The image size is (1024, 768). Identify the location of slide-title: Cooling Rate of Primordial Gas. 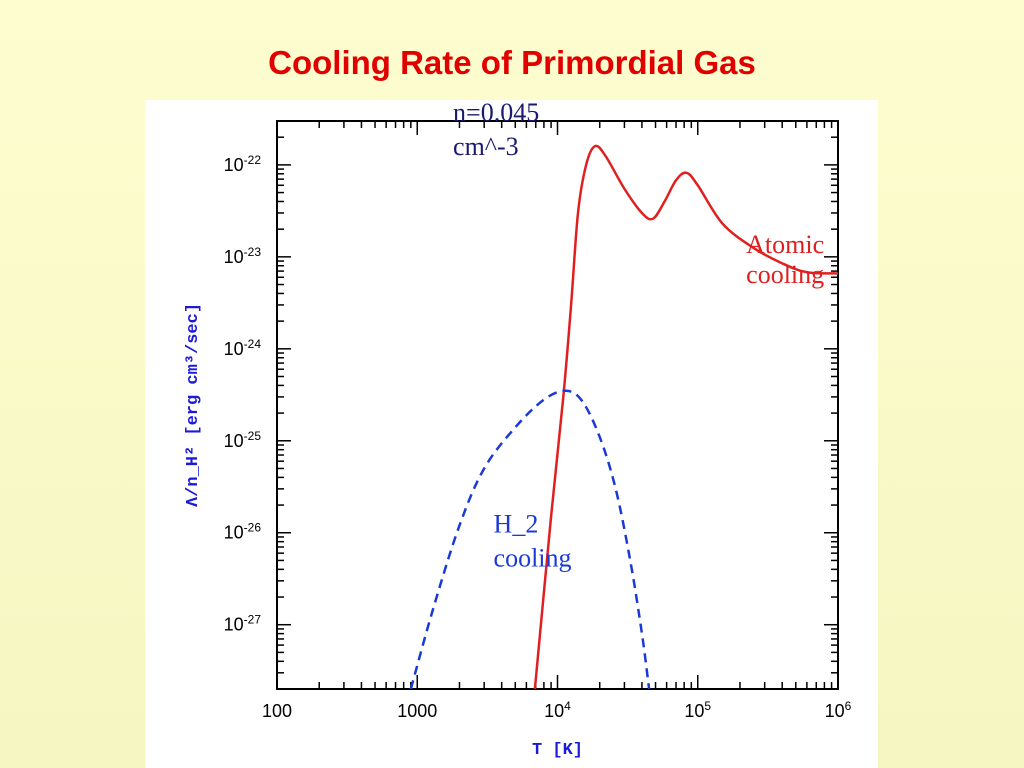
(512, 62).